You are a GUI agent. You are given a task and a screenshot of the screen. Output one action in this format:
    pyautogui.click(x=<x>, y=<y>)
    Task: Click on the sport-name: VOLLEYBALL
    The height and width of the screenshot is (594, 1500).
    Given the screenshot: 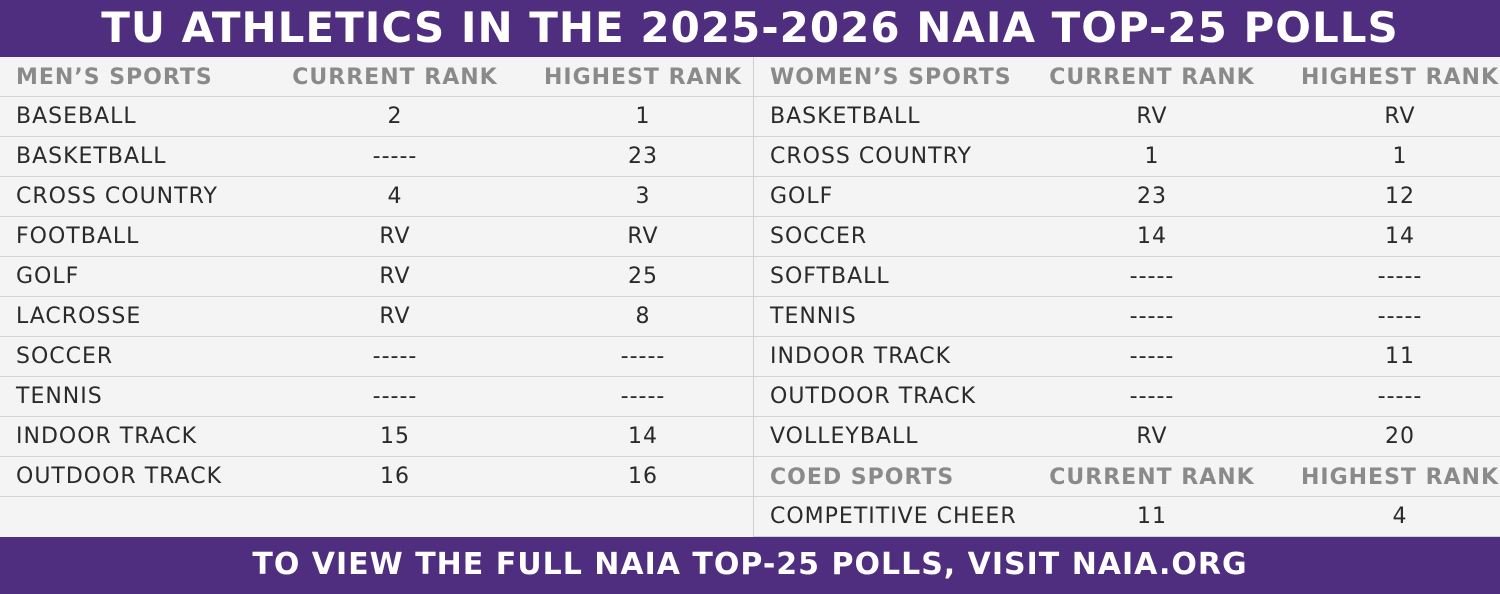 What is the action you would take?
    pyautogui.click(x=844, y=436)
    